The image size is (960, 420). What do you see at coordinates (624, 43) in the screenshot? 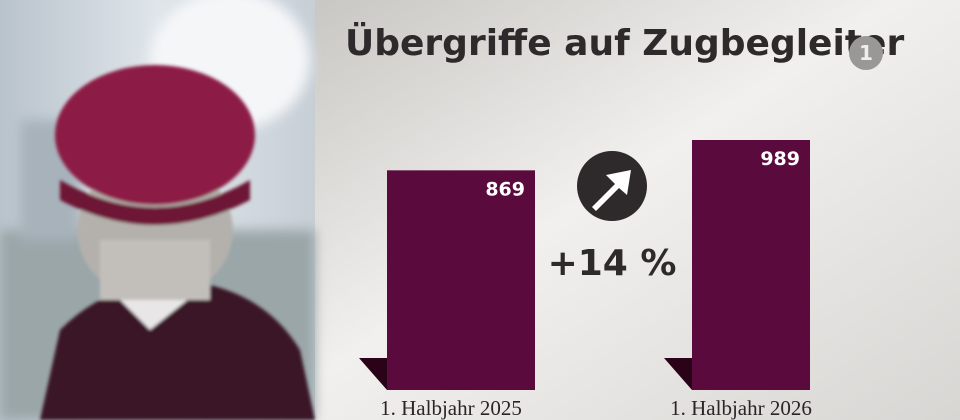
I see `chart-title: Übergriffe auf Zugbegleiter` at bounding box center [624, 43].